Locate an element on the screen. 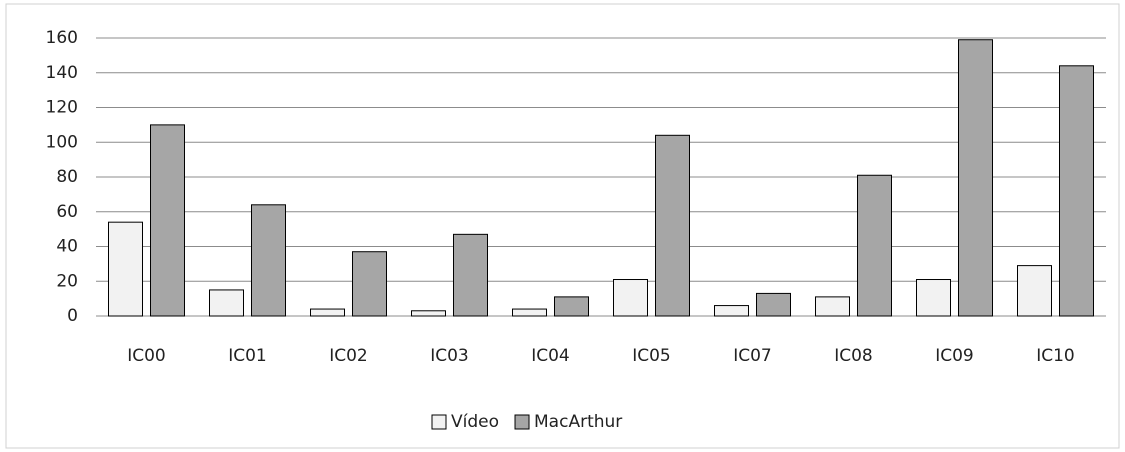  x-tick-label: IC07 is located at coordinates (752, 356).